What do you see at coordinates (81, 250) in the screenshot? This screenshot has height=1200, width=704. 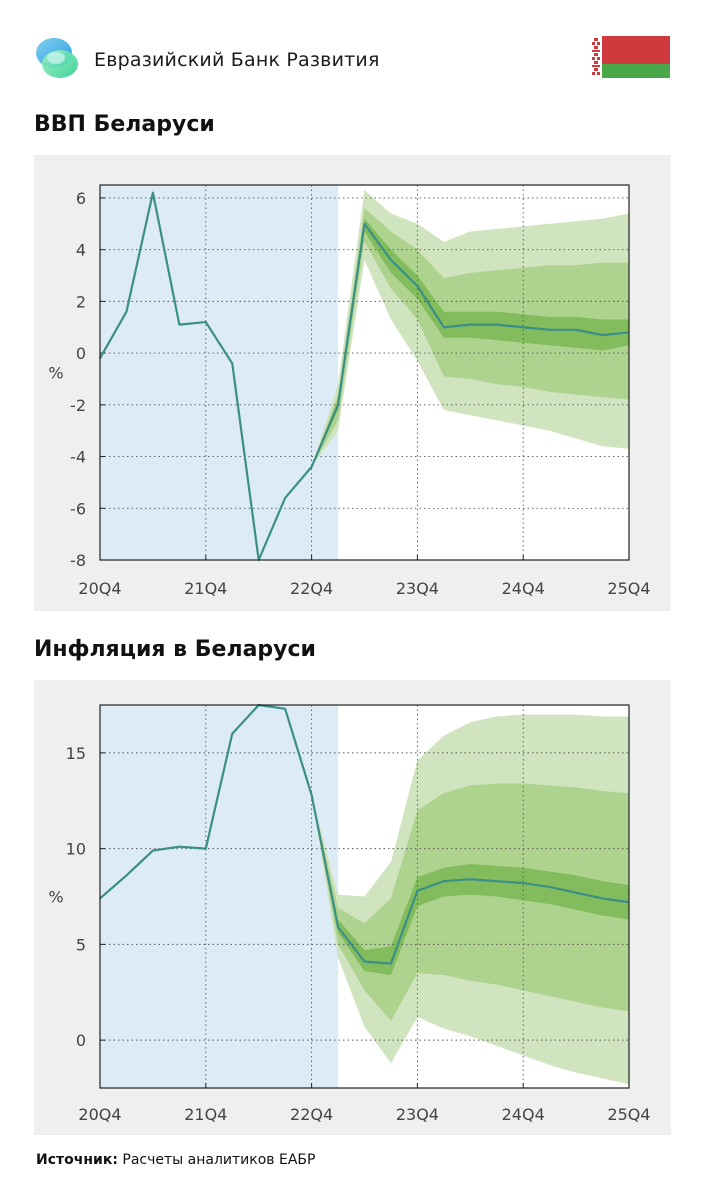 I see `y-tick-label: 4` at bounding box center [81, 250].